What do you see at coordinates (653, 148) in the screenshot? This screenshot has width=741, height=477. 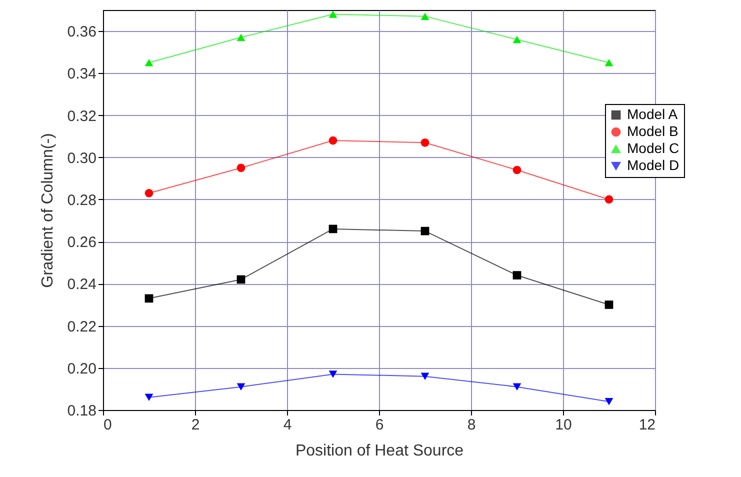 I see `legend-label: Model C` at bounding box center [653, 148].